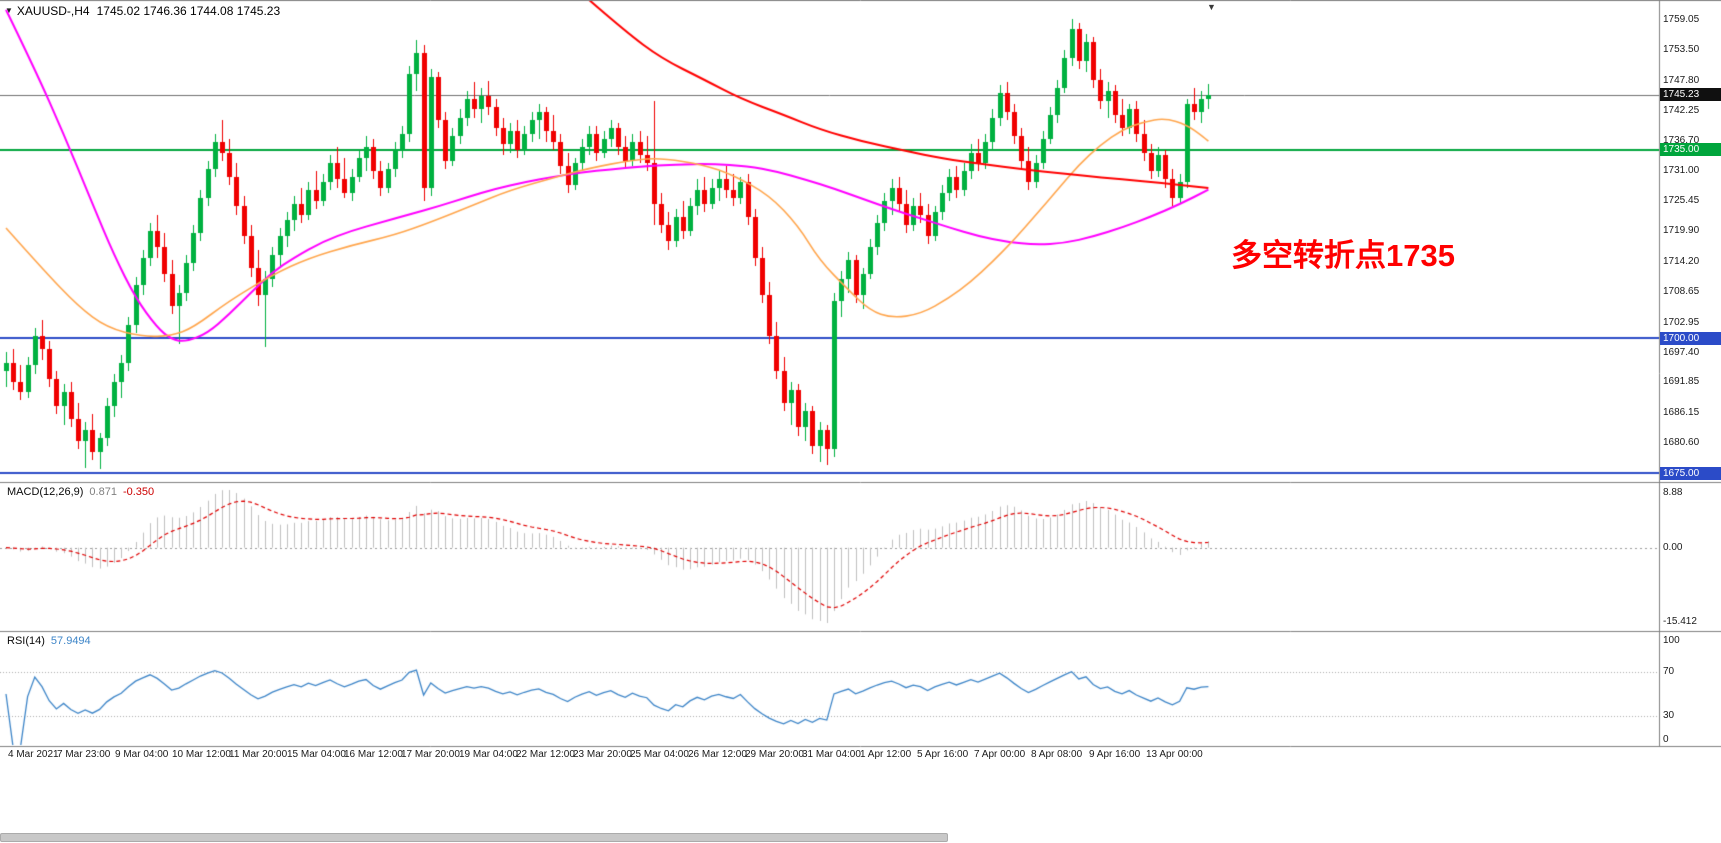 The height and width of the screenshot is (843, 1721). I want to click on symbol-title: XAUUSD-,H4, so click(53, 11).